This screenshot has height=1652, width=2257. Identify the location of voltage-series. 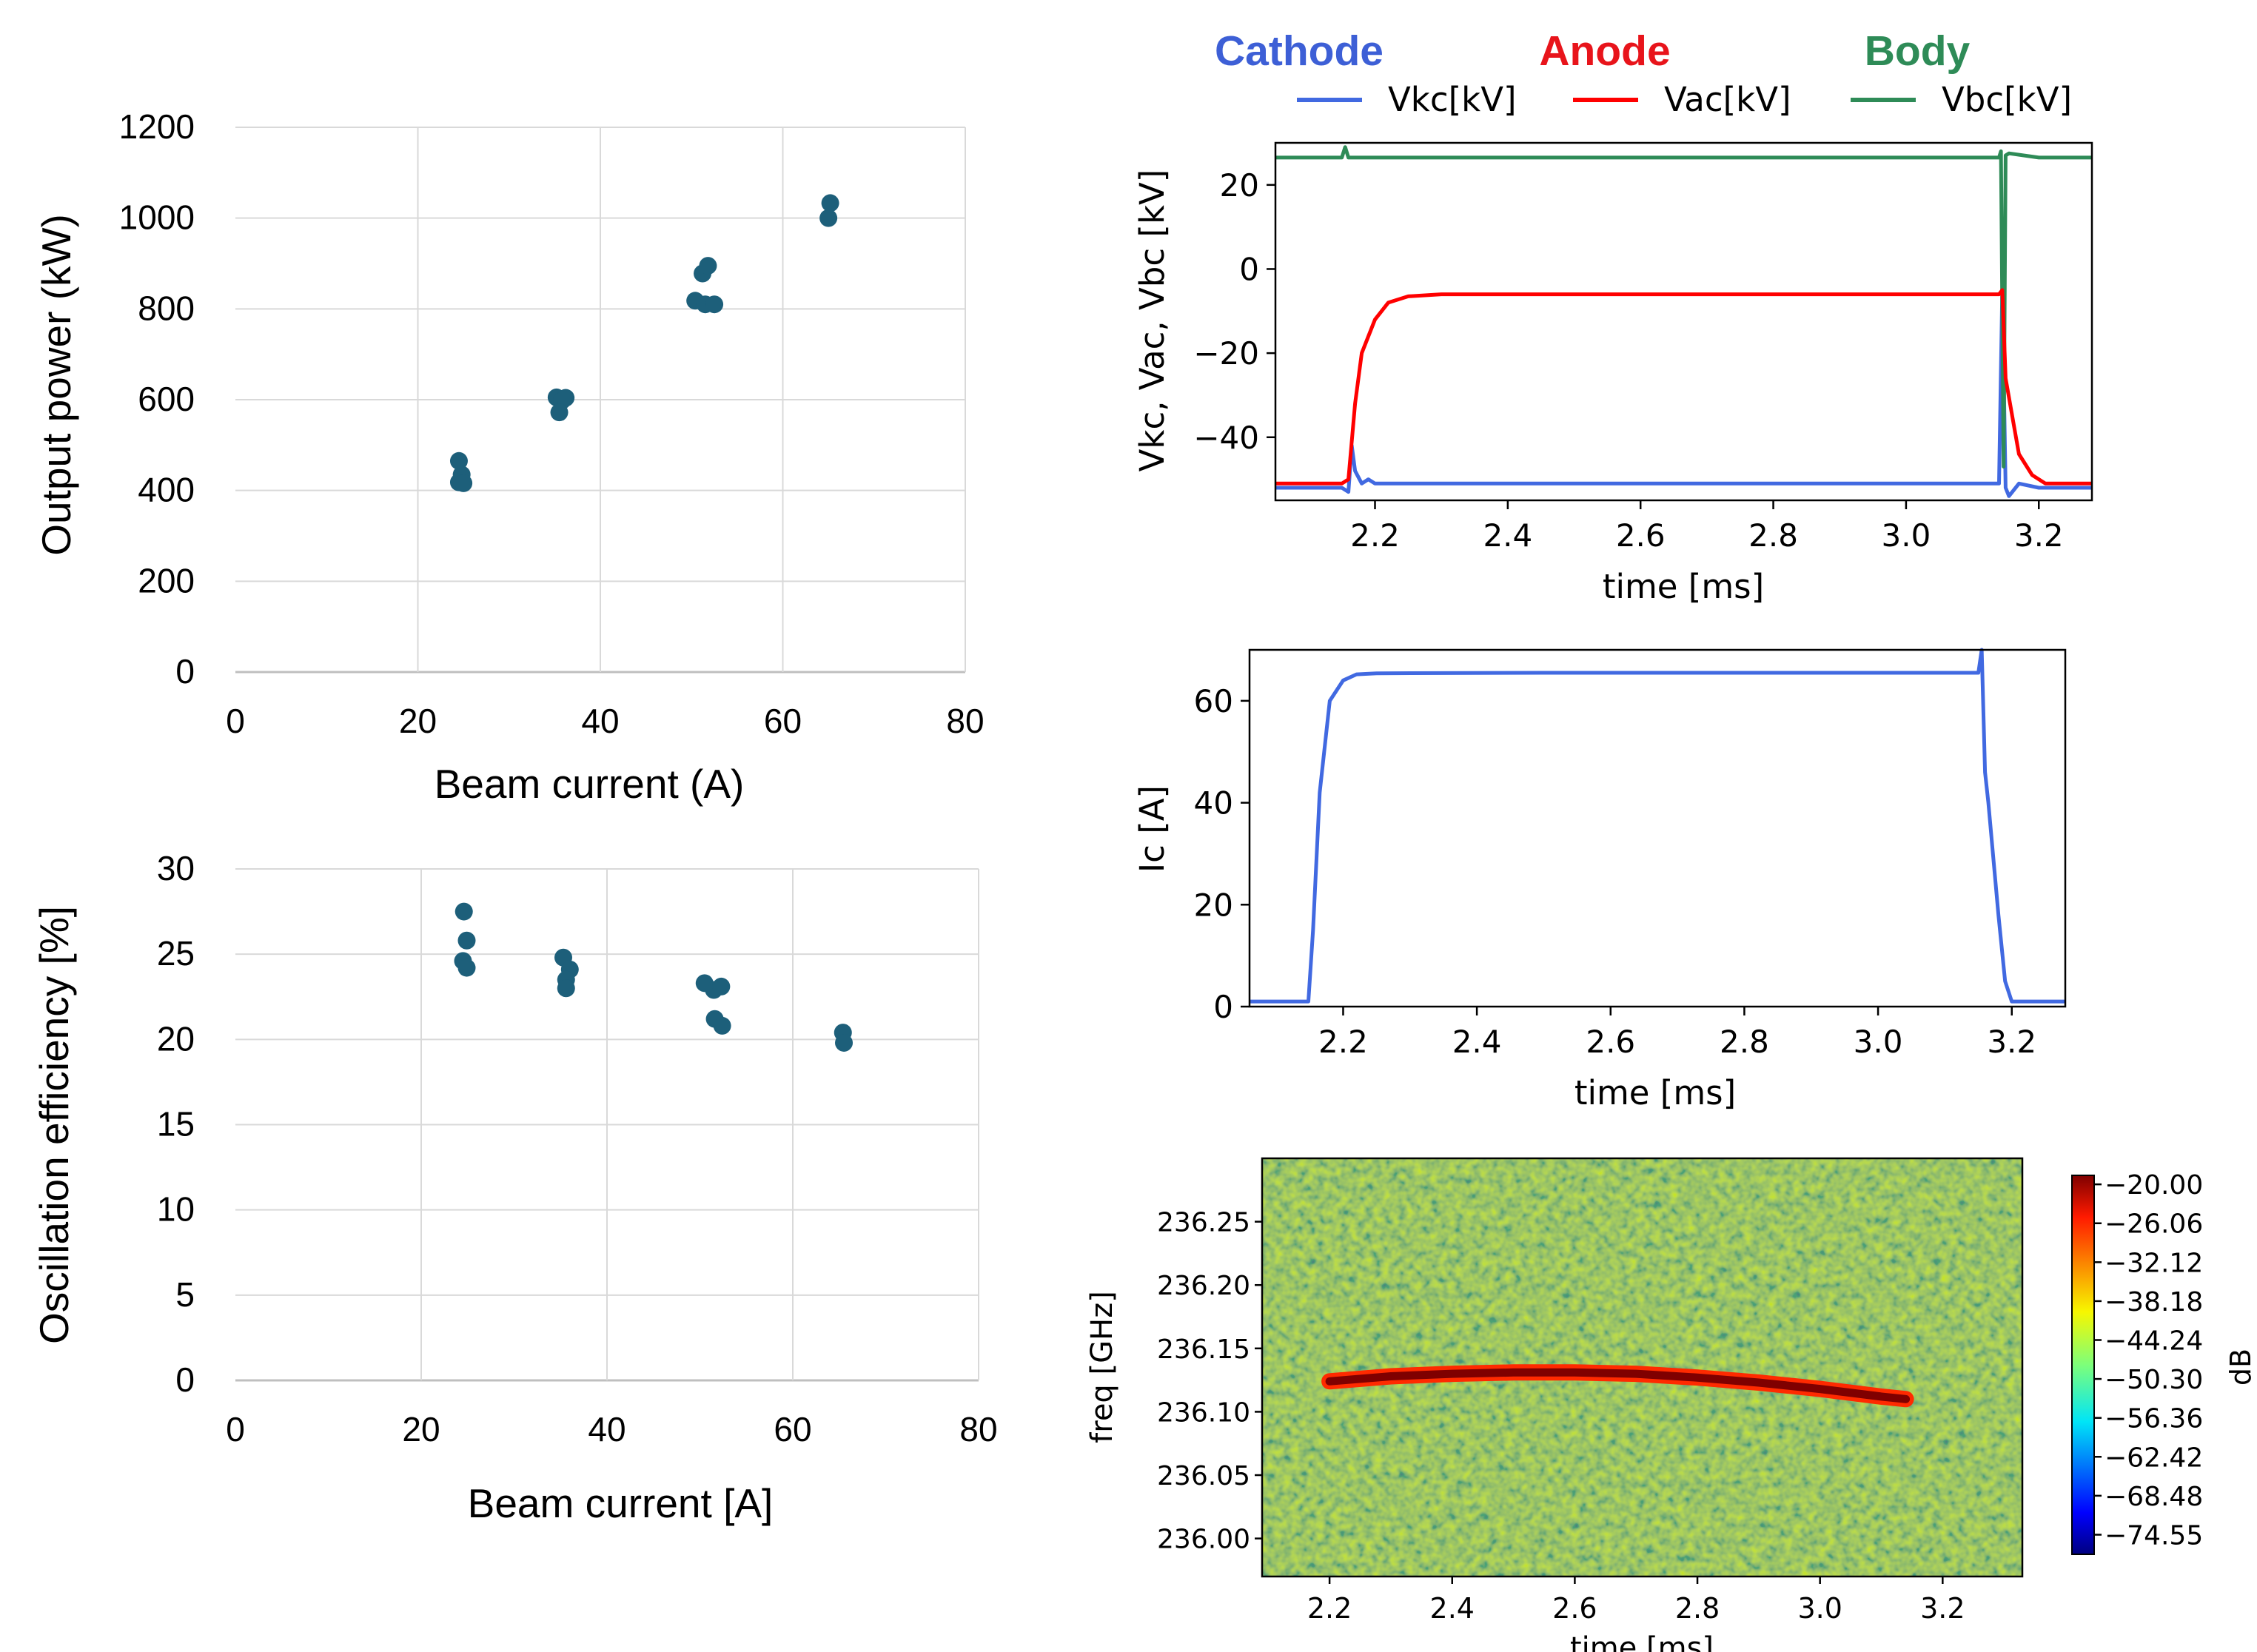
(1683, 321).